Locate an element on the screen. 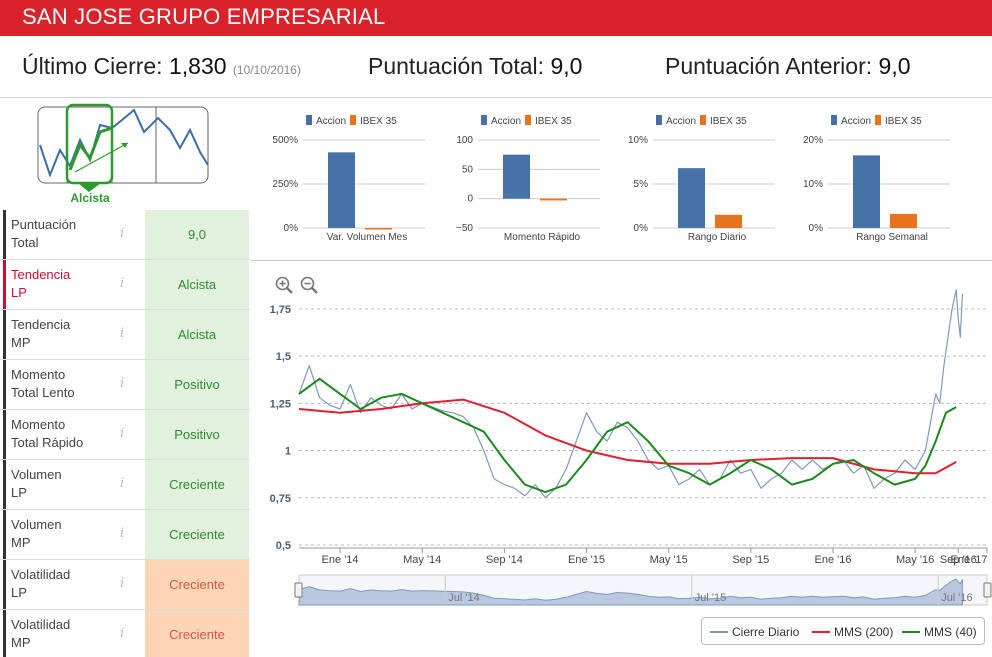  navigator-handle-right is located at coordinates (987, 590).